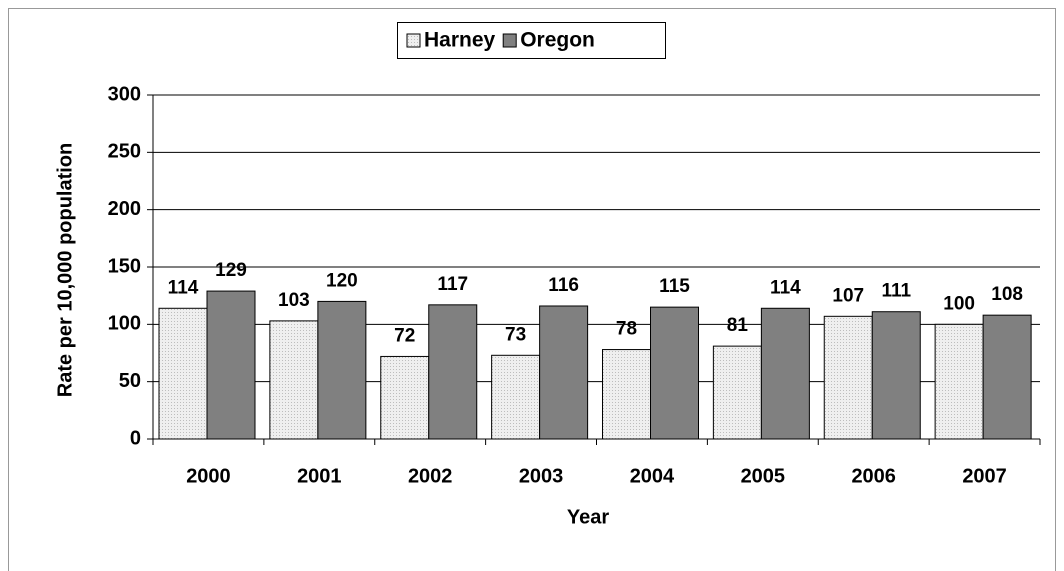 This screenshot has width=1064, height=571. I want to click on y-axis-title: Rate per 10,000 population, so click(65, 270).